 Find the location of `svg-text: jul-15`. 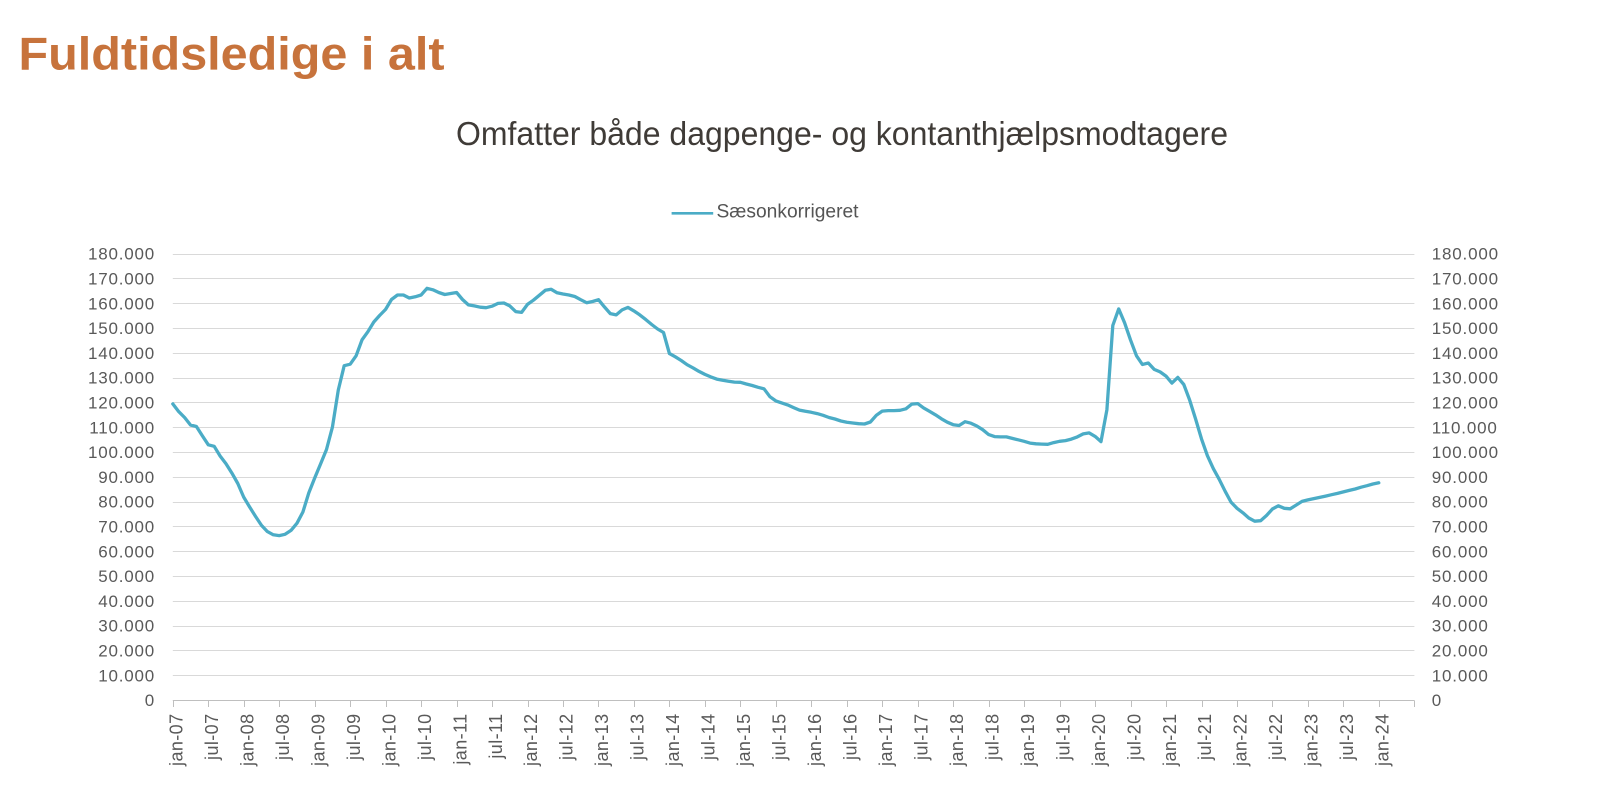

svg-text: jul-15 is located at coordinates (780, 737).